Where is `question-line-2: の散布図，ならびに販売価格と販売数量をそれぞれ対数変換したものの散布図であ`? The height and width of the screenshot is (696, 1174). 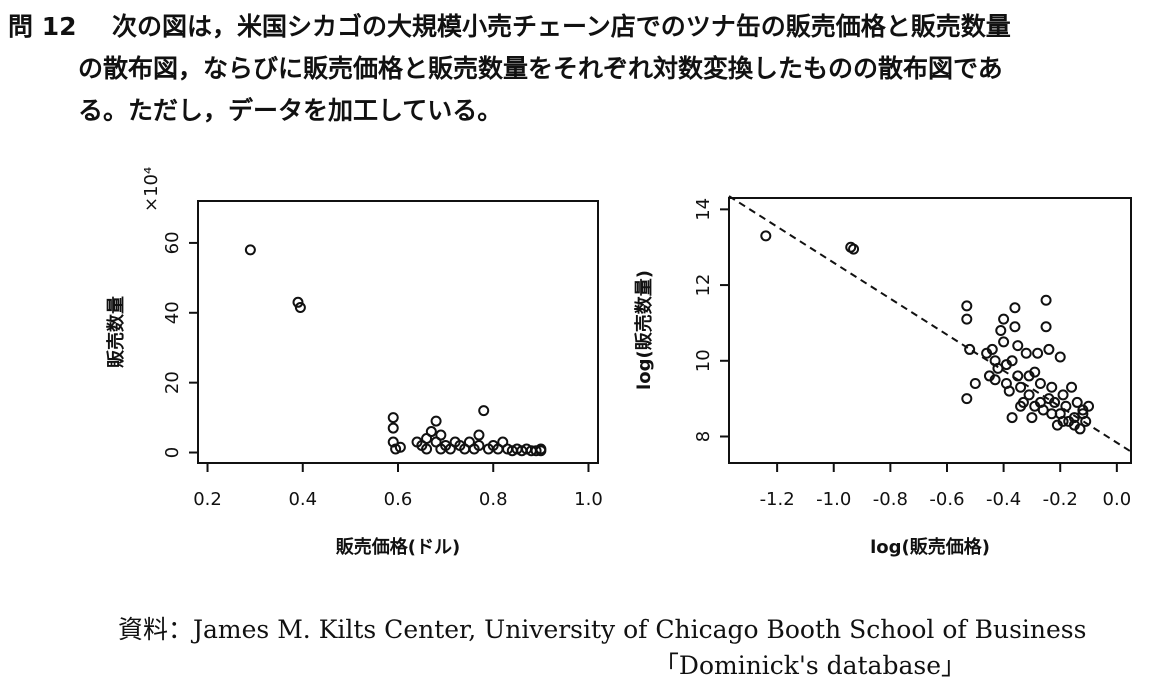
question-line-2: の散布図，ならびに販売価格と販売数量をそれぞれ対数変換したものの散布図であ is located at coordinates (540, 68).